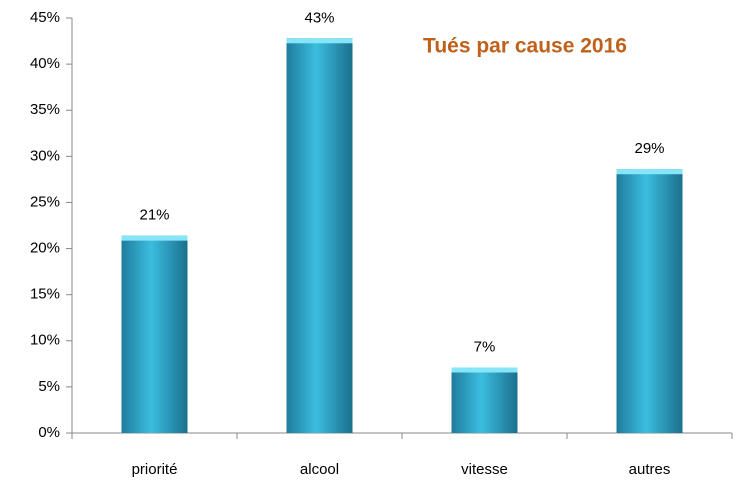 This screenshot has width=743, height=488. What do you see at coordinates (155, 469) in the screenshot?
I see `x-tick-label: priorité` at bounding box center [155, 469].